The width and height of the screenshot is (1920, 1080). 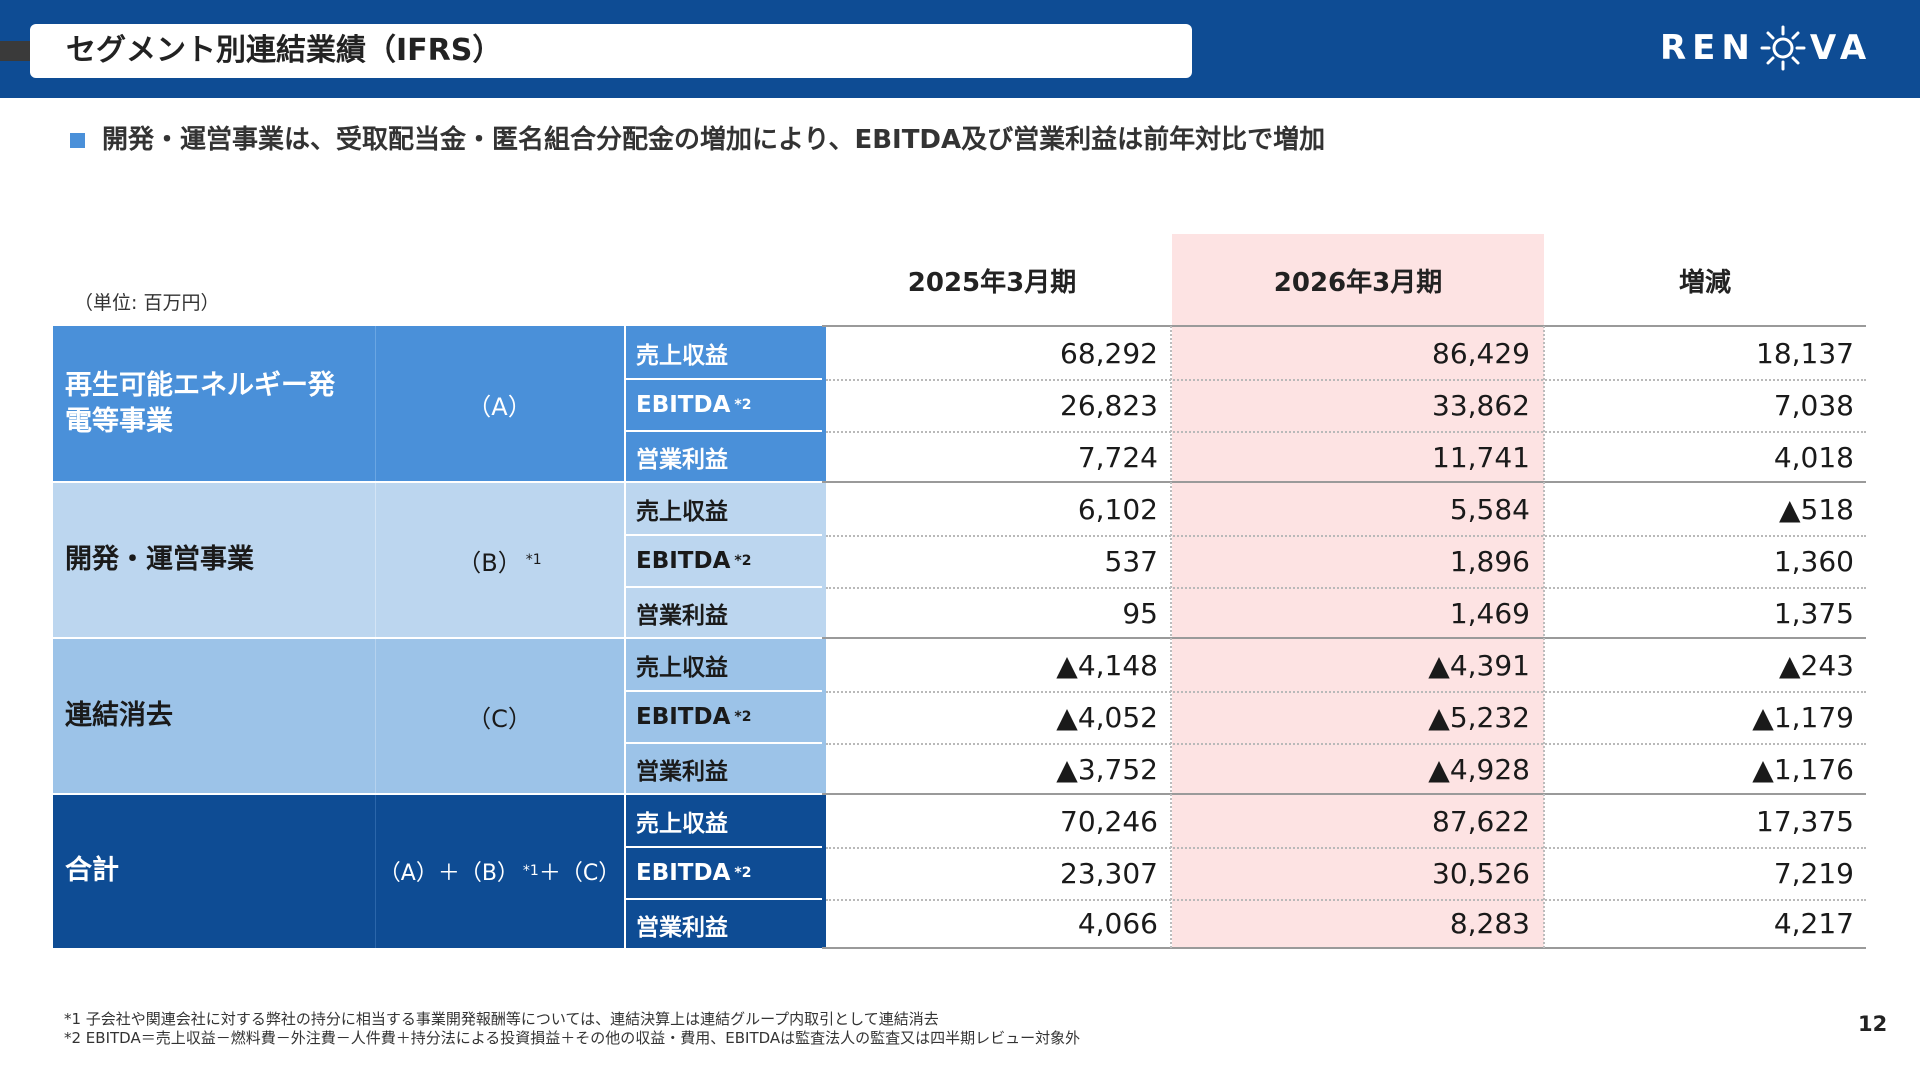 I want to click on cell-change: 4,217, so click(x=1813, y=923).